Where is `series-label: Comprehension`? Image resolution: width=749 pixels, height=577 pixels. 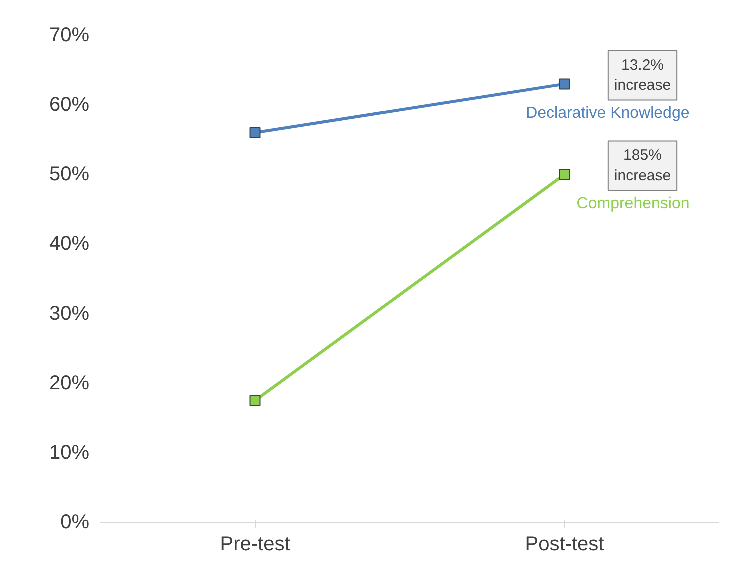 series-label: Comprehension is located at coordinates (633, 204).